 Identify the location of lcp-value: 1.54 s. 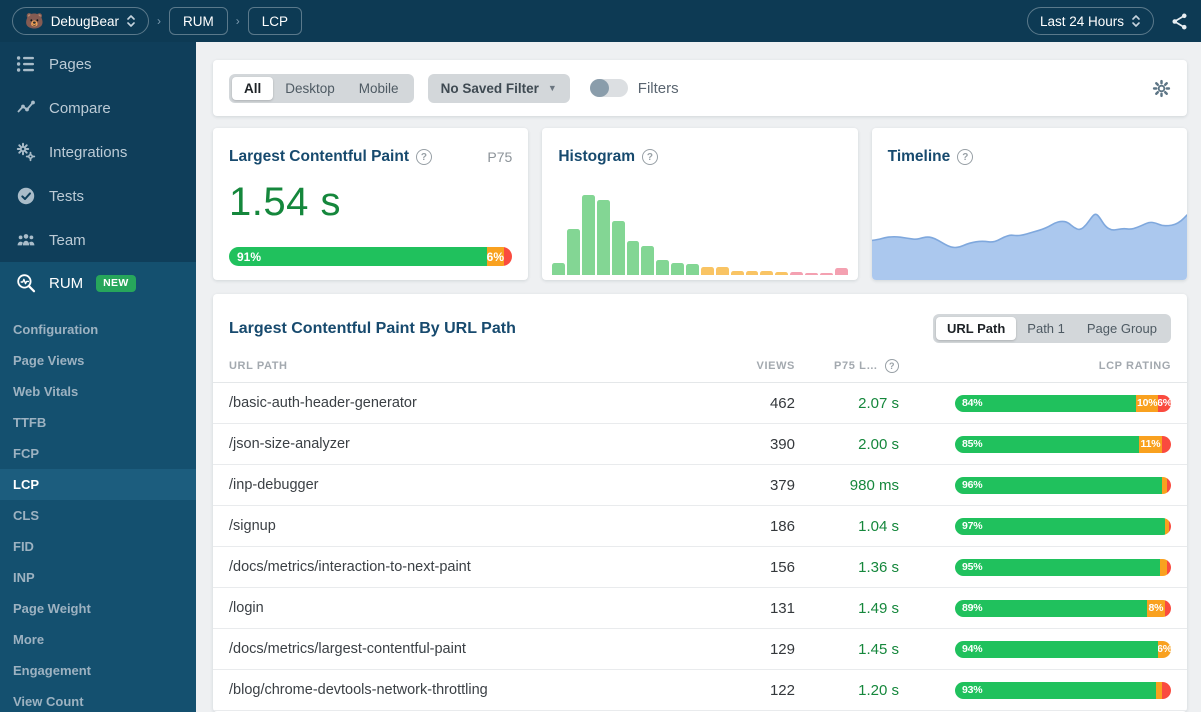
(285, 202).